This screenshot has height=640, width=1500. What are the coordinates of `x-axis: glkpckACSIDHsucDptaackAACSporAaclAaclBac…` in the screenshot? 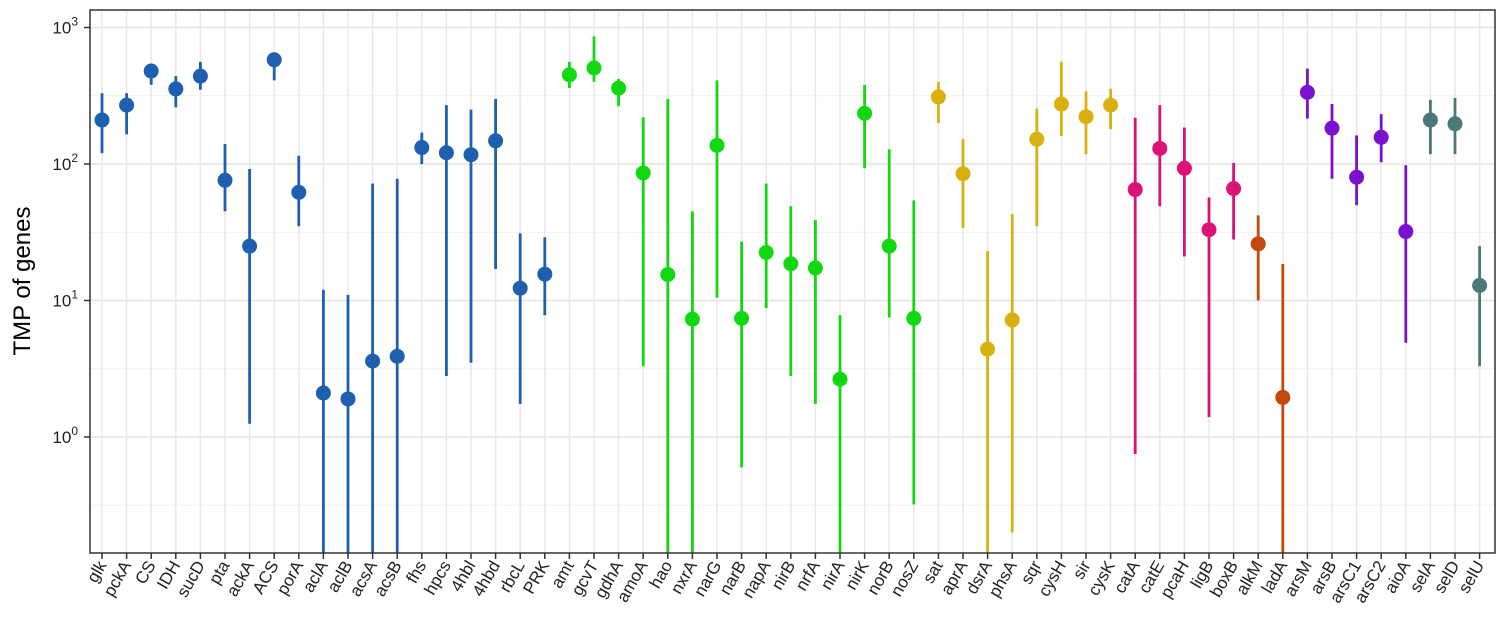 It's located at (785, 579).